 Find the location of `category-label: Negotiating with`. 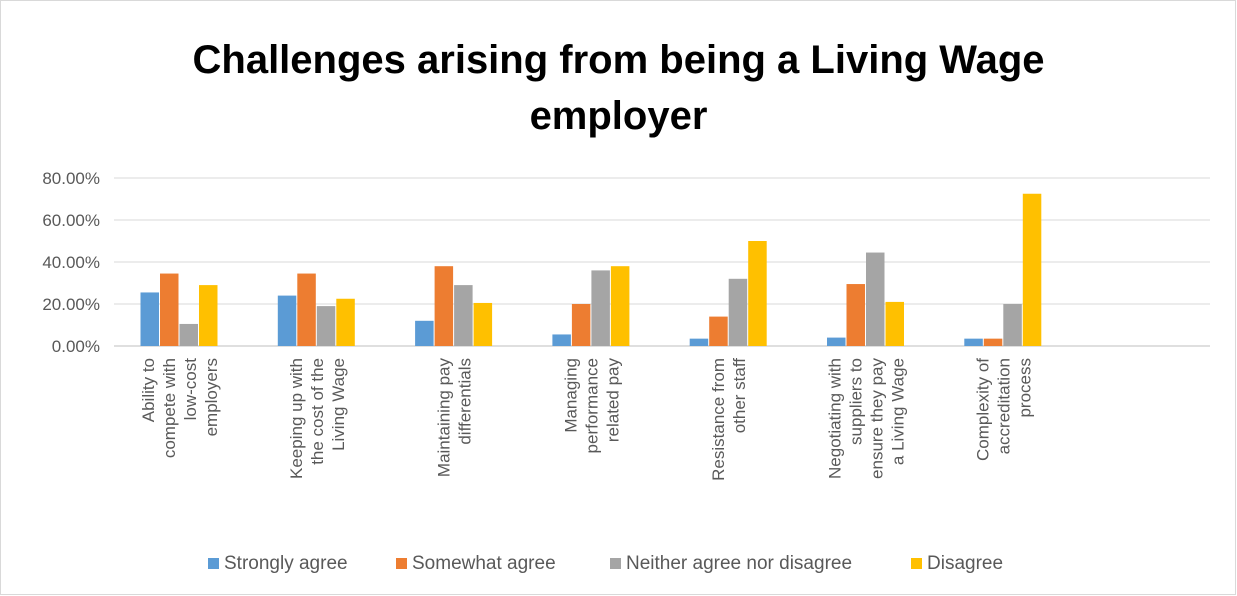

category-label: Negotiating with is located at coordinates (835, 418).